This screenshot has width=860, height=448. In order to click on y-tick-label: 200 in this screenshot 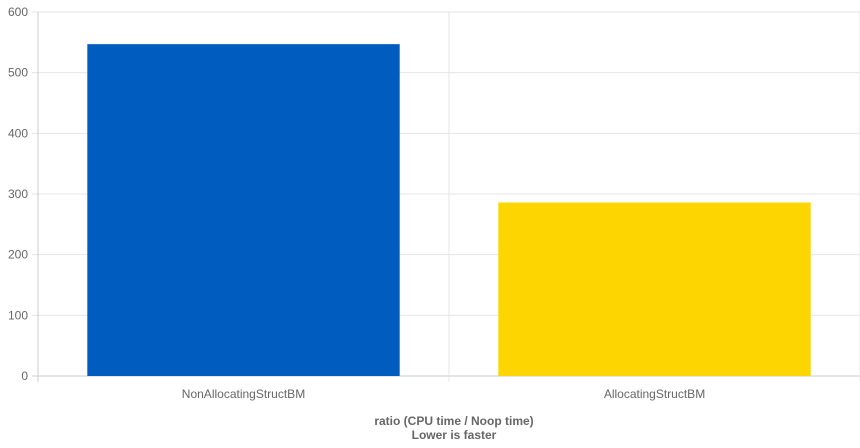, I will do `click(18, 255)`.